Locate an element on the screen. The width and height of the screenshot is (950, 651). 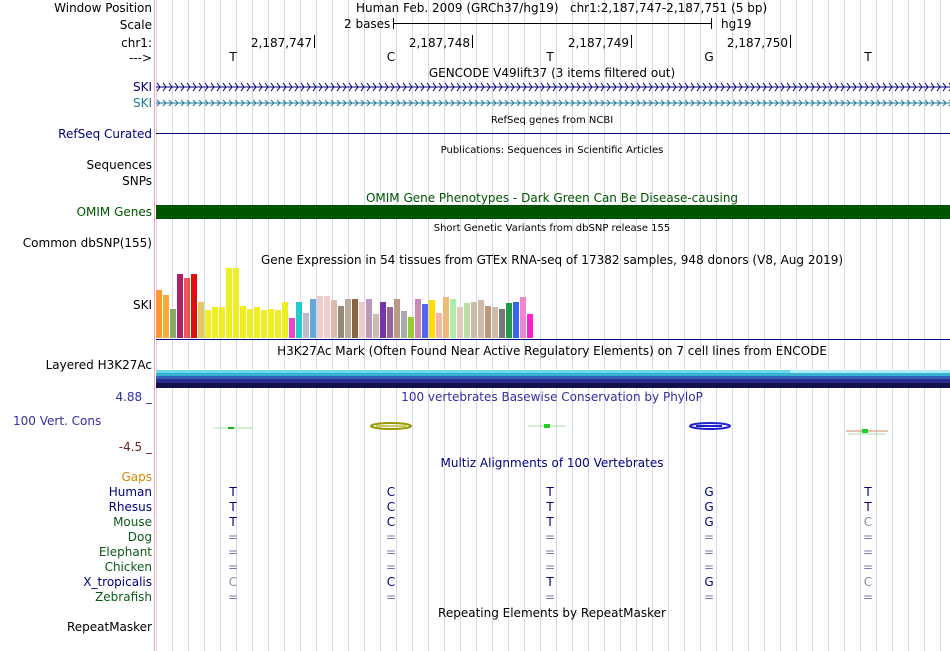
common-dbsnp-label: Common dbSNP(155) is located at coordinates (87, 243).